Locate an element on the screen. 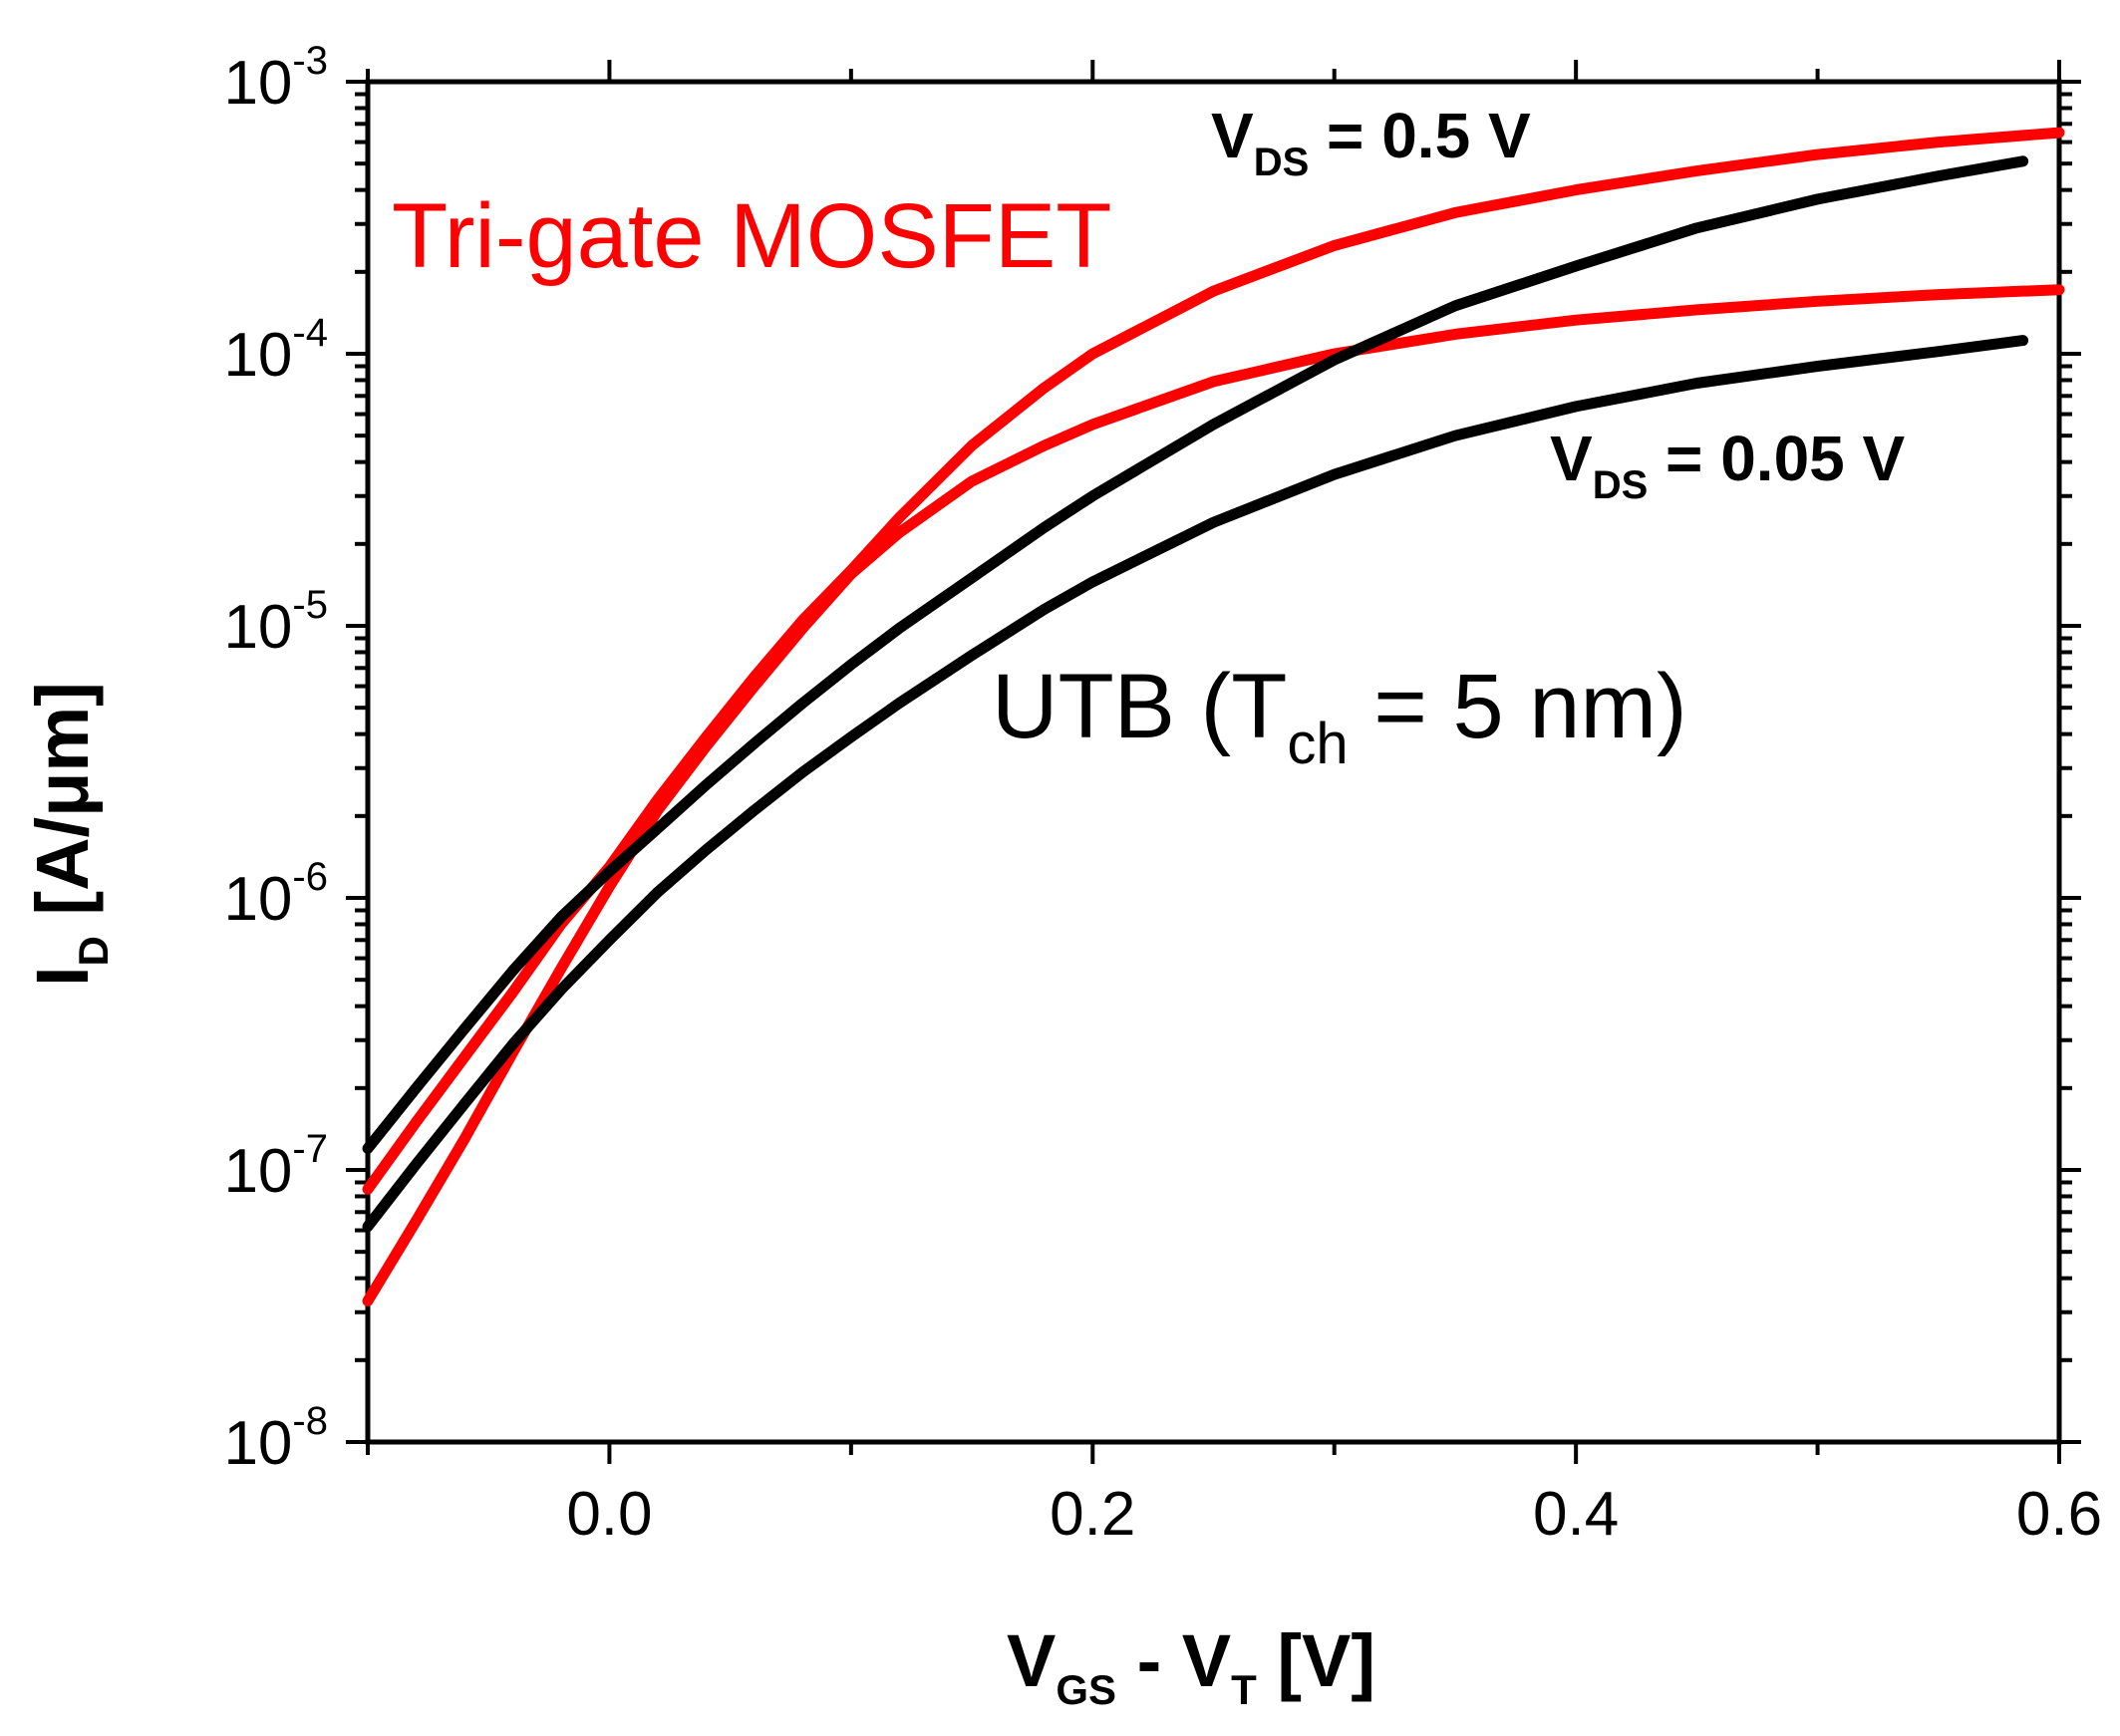 This screenshot has width=2120, height=1736. x-tick-label: 0.2 is located at coordinates (1092, 1514).